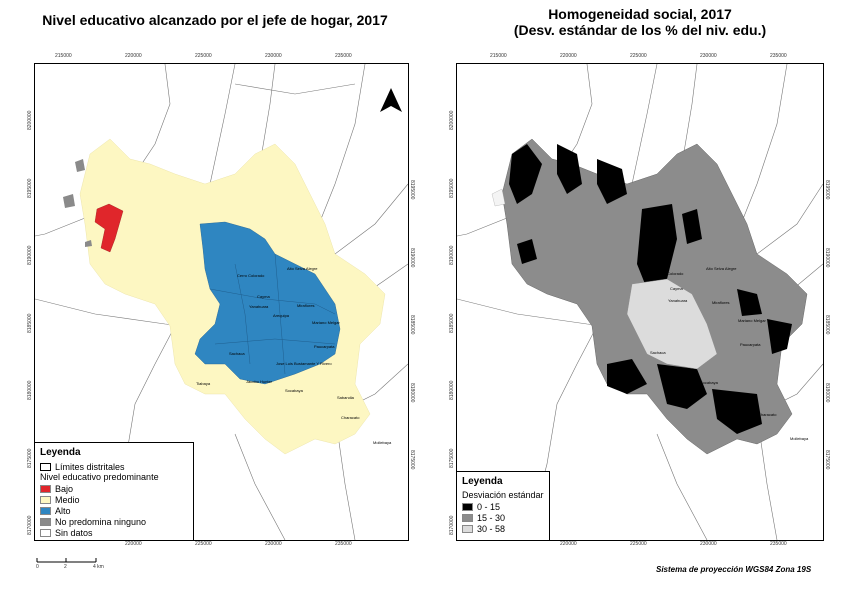 This screenshot has width=850, height=593. Describe the element at coordinates (90, 466) in the screenshot. I see `legend-label: Límites distritales` at that location.